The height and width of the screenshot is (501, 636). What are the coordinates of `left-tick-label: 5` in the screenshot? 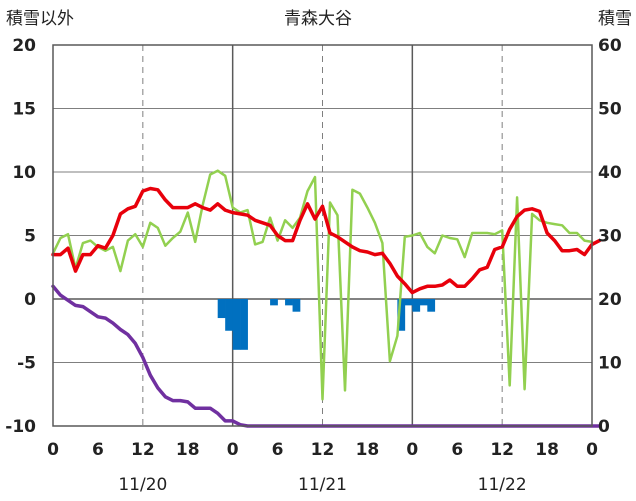 It's located at (30, 237).